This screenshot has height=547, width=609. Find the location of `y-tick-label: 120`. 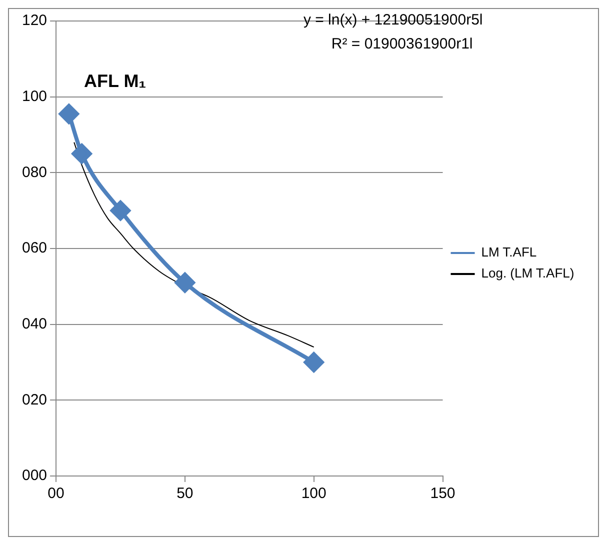

y-tick-label: 120 is located at coordinates (35, 21).